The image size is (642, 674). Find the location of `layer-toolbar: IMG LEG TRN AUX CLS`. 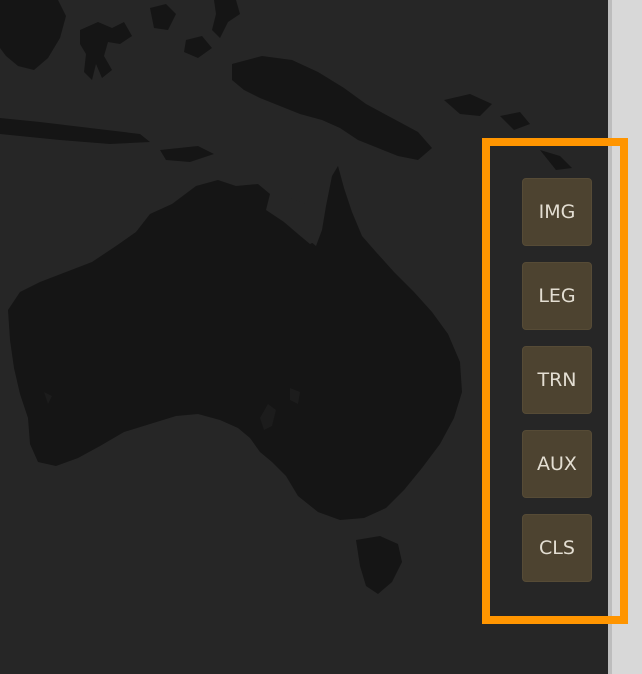

layer-toolbar: IMG LEG TRN AUX CLS is located at coordinates (557, 380).